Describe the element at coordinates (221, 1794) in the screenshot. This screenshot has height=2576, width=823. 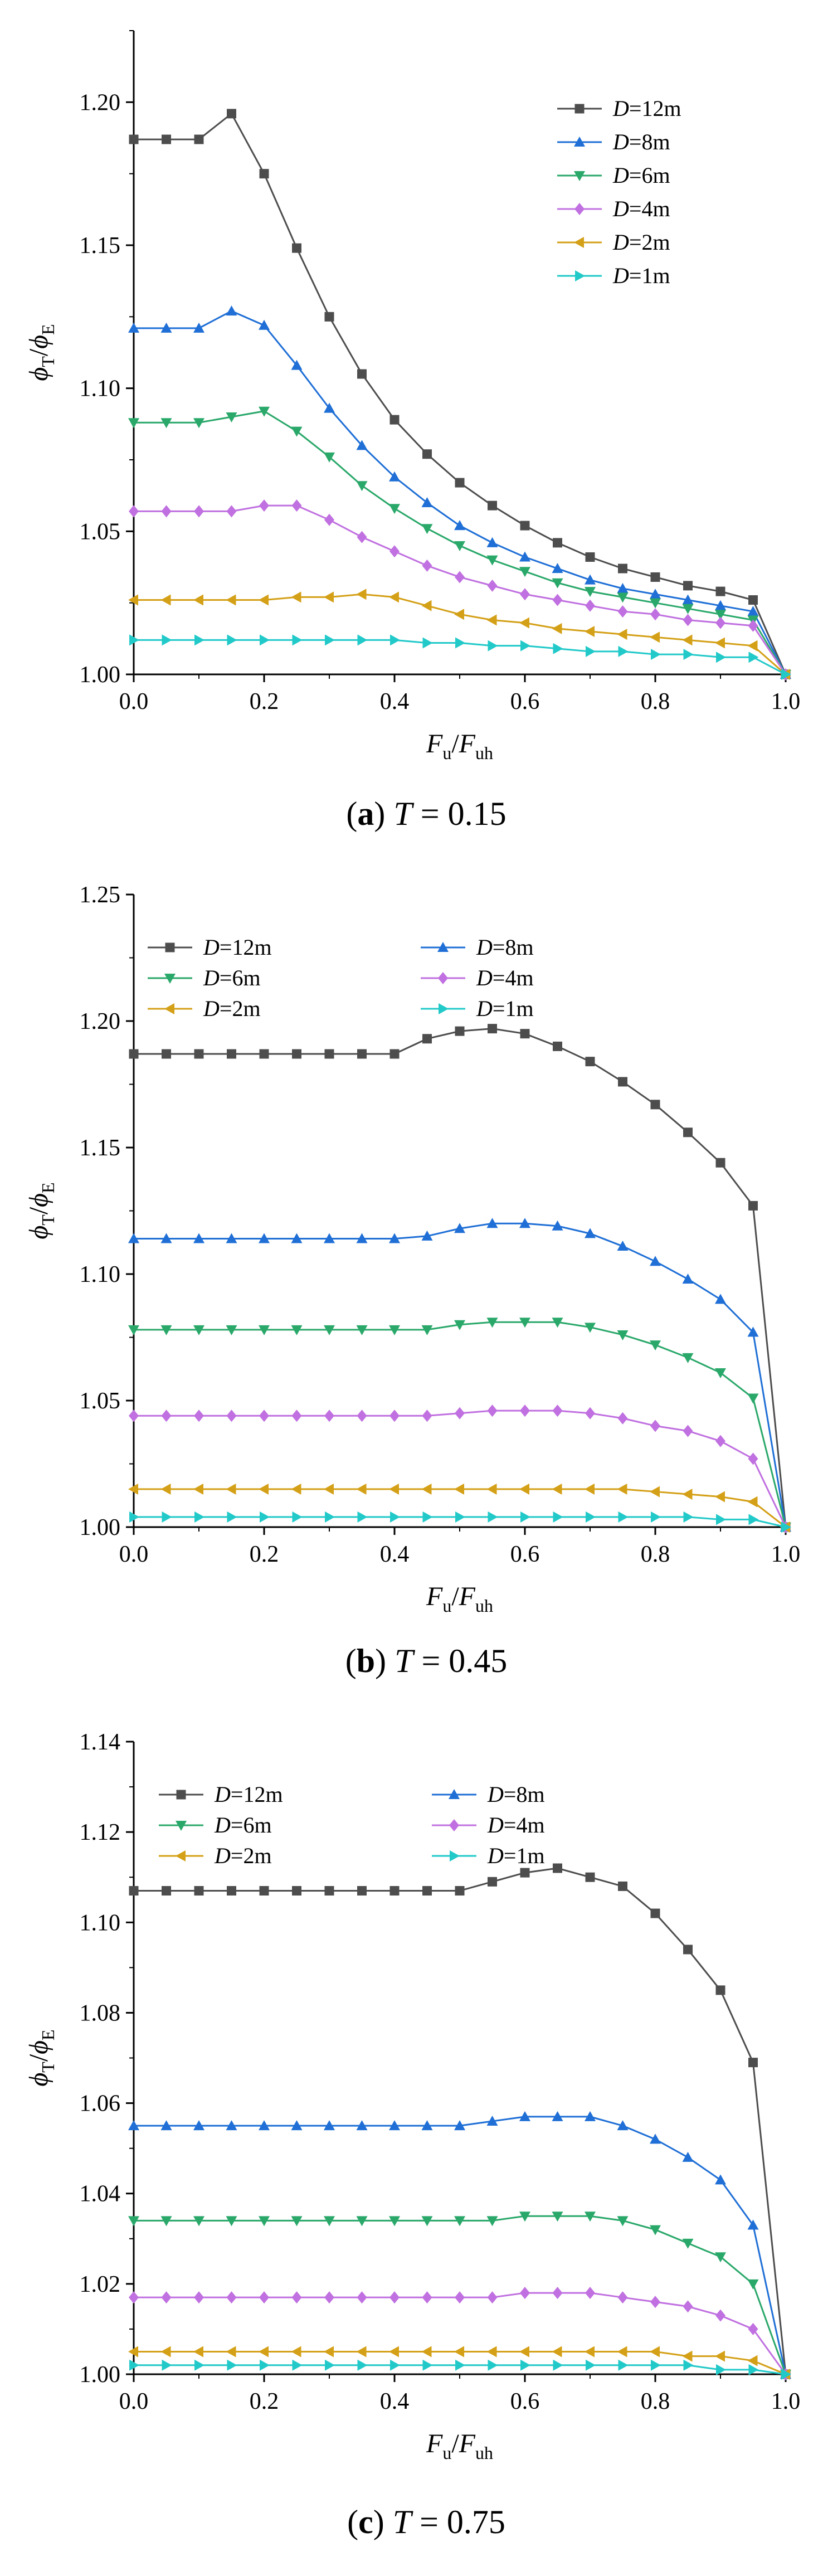
I see `legend-item: D=12m` at that location.